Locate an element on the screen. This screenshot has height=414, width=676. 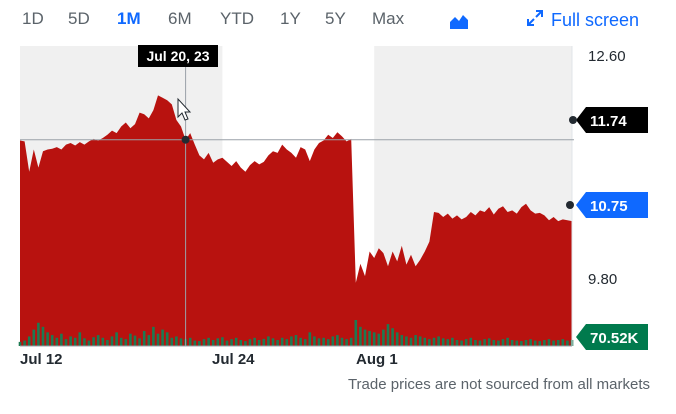
fullscreen-button: Full screen is located at coordinates (582, 20).